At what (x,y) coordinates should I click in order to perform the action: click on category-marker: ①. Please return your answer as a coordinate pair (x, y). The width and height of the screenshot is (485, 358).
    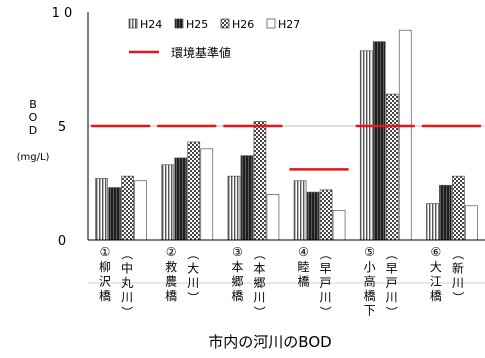
    Looking at the image, I should click on (105, 252).